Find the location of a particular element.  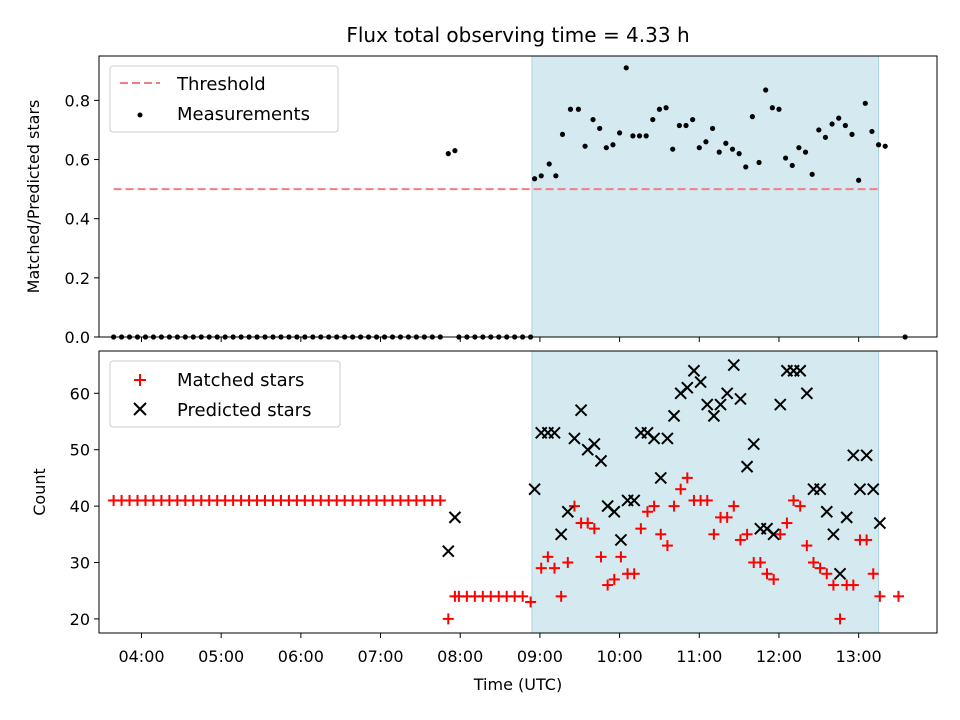

xtick-label: 05:00 is located at coordinates (221, 656).